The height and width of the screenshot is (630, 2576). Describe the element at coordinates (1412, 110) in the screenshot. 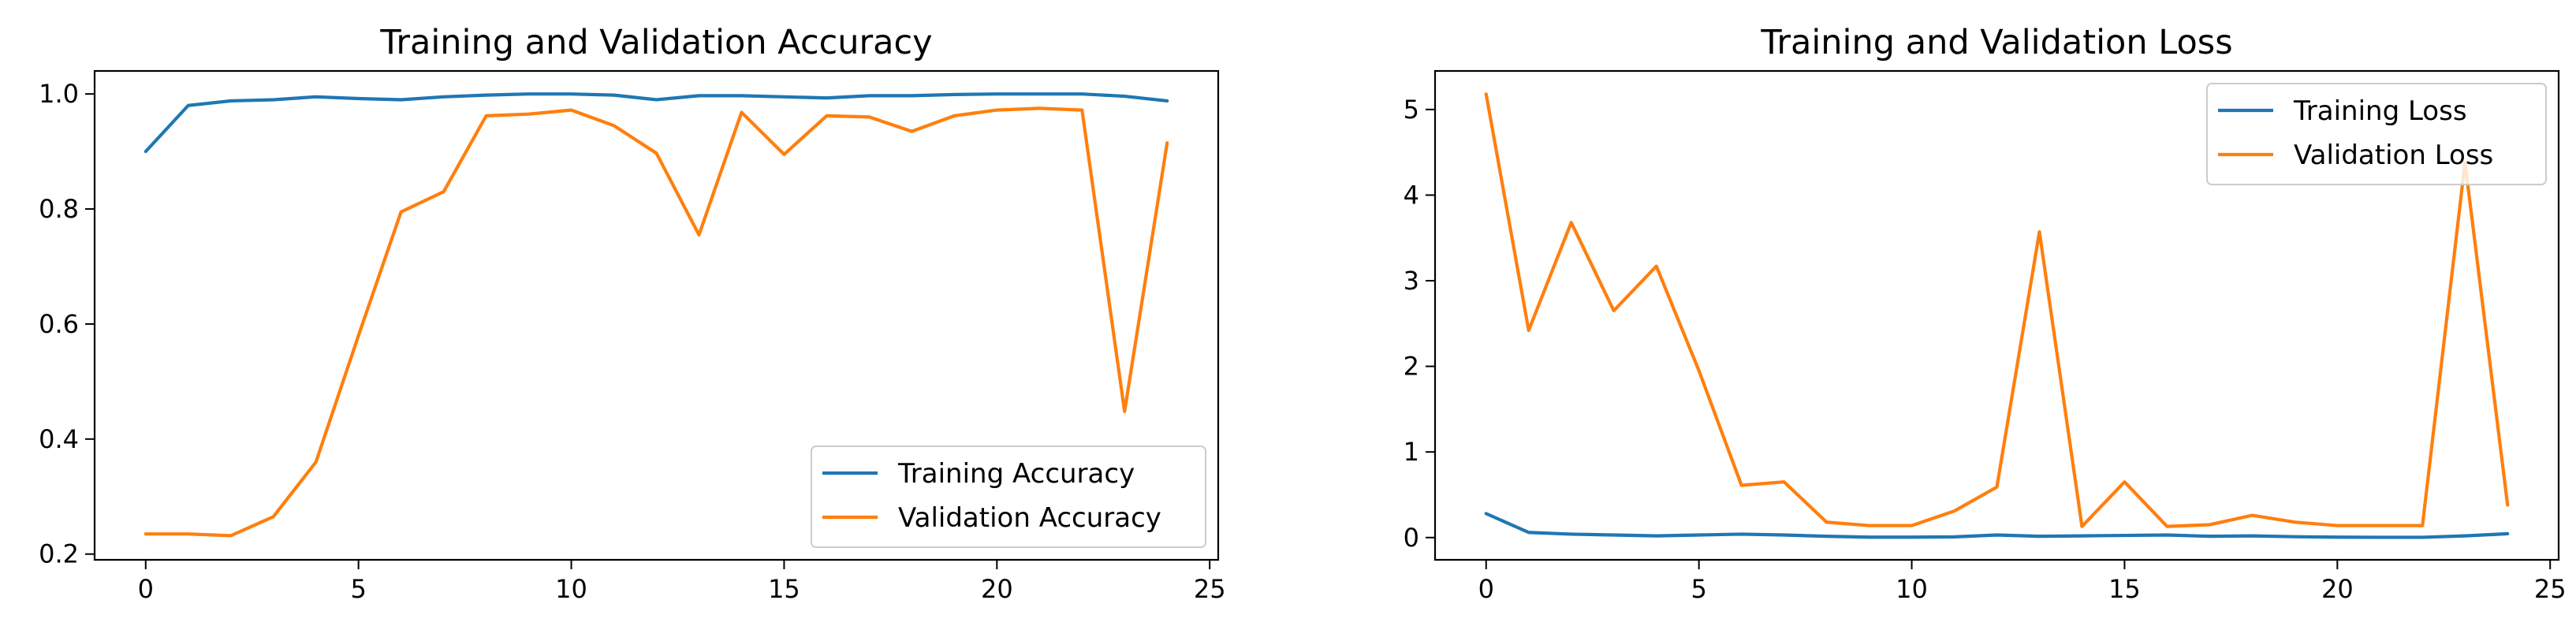

I see `y-tick-label: 5` at that location.